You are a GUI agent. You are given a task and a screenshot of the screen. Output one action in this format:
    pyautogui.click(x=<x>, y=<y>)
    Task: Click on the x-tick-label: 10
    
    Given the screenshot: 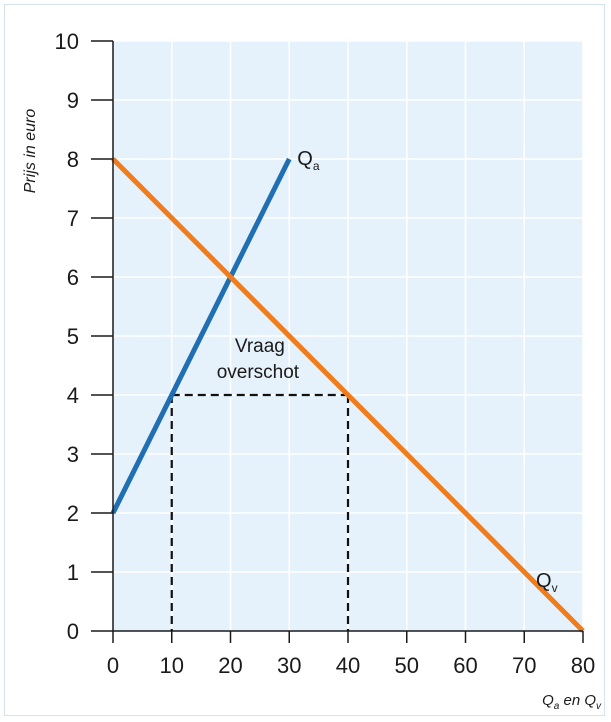 What is the action you would take?
    pyautogui.click(x=172, y=665)
    